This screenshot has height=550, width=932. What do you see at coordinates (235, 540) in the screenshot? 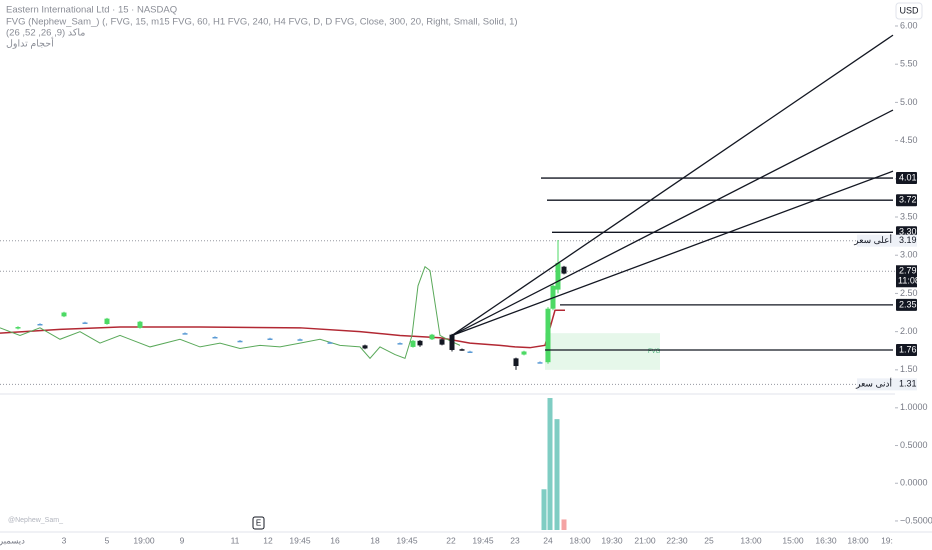
I see `time-label: 11` at bounding box center [235, 540].